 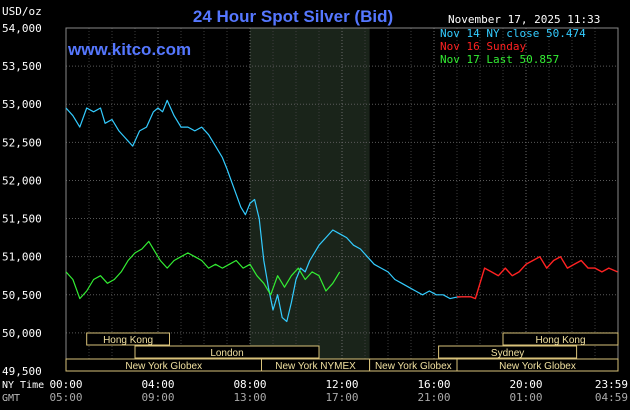 I want to click on session-label: Sydney, so click(x=507, y=353).